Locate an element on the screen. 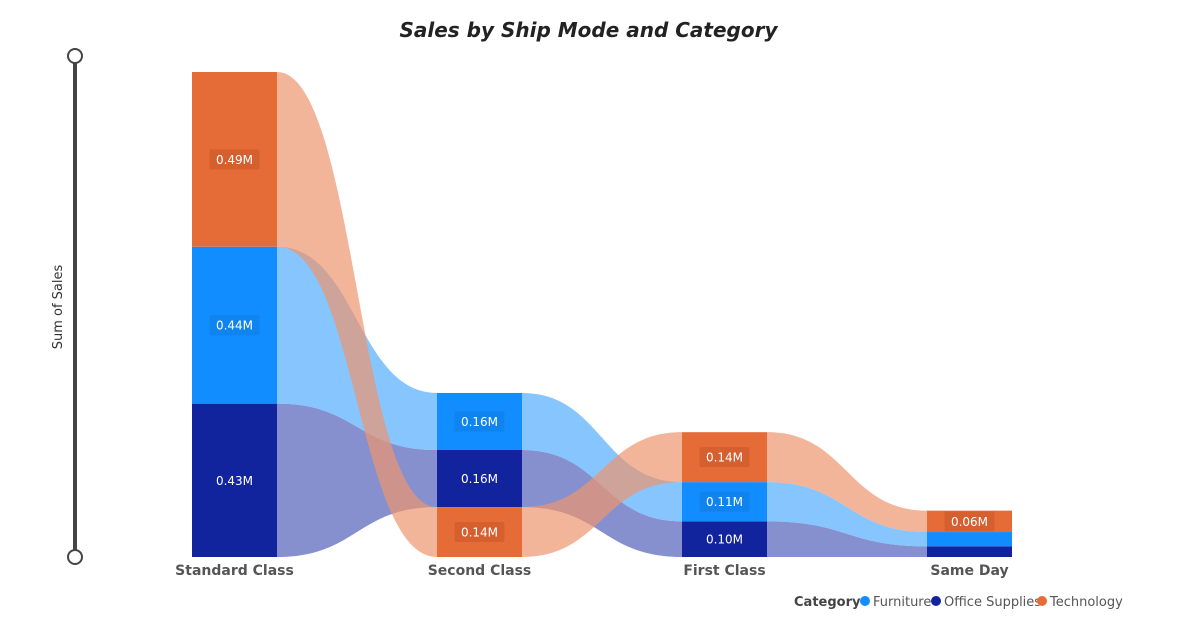 Image resolution: width=1177 pixels, height=626 pixels. data-label: 0.44M is located at coordinates (234, 326).